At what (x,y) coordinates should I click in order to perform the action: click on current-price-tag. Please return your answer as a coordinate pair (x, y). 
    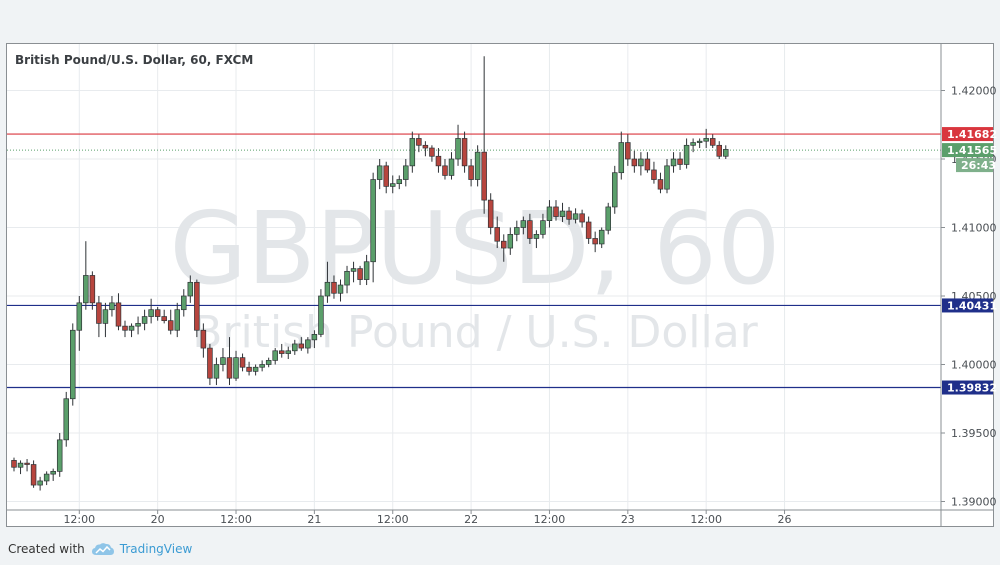
    Looking at the image, I should click on (967, 150).